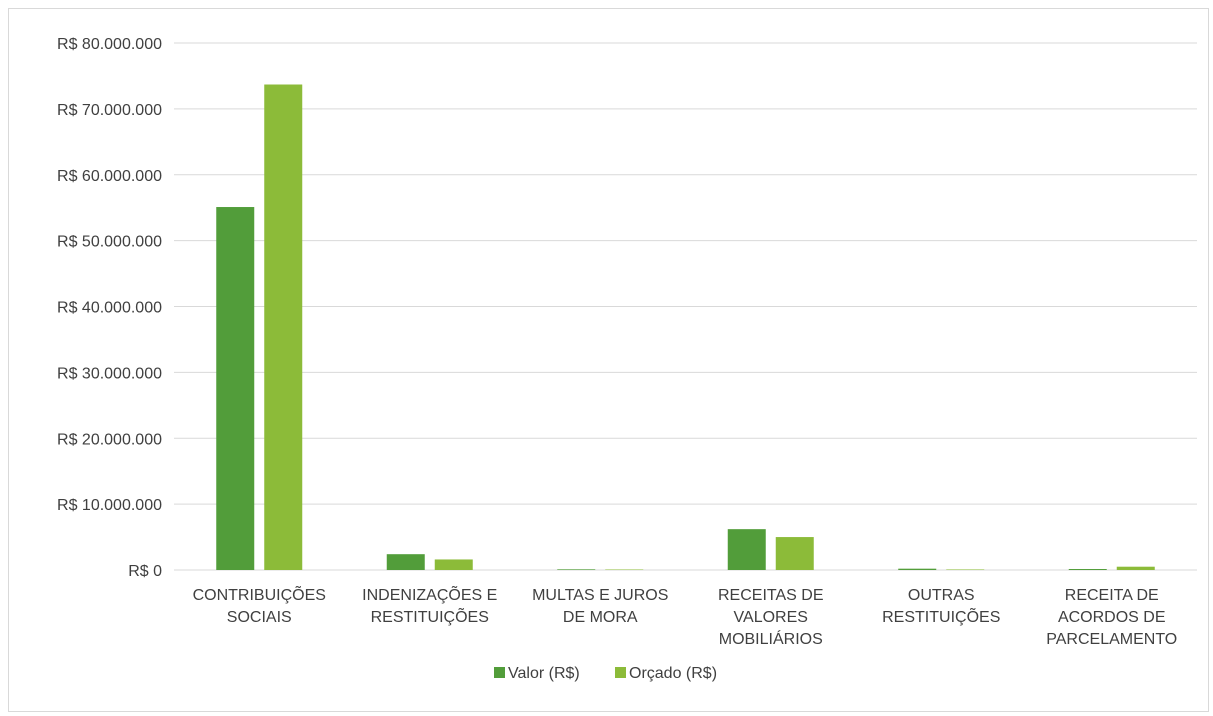 The image size is (1213, 716). Describe the element at coordinates (544, 673) in the screenshot. I see `legend-label: Valor (R$)` at that location.